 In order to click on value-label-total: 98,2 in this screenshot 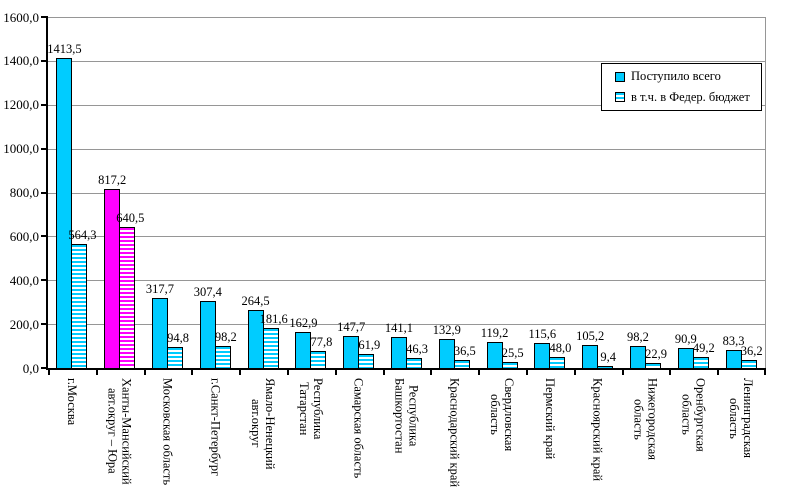, I will do `click(638, 337)`.